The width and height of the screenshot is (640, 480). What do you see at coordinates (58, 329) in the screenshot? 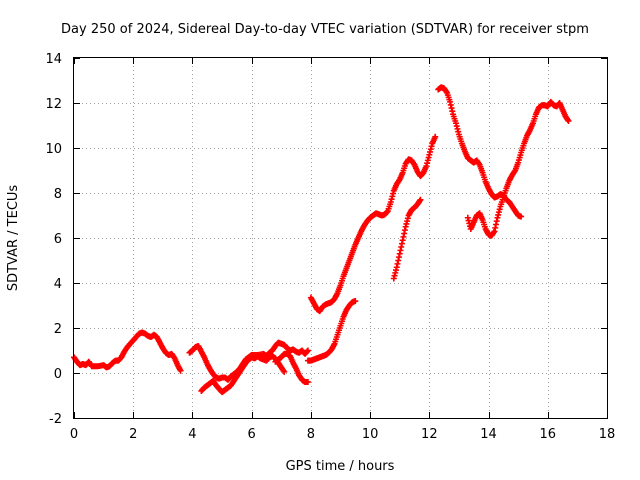
I see `y-tick-label: 2` at bounding box center [58, 329].